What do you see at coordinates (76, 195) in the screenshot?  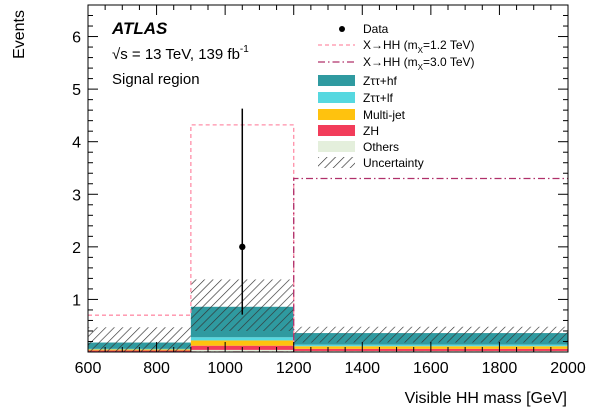 I see `y-tick-label-3: 3` at bounding box center [76, 195].